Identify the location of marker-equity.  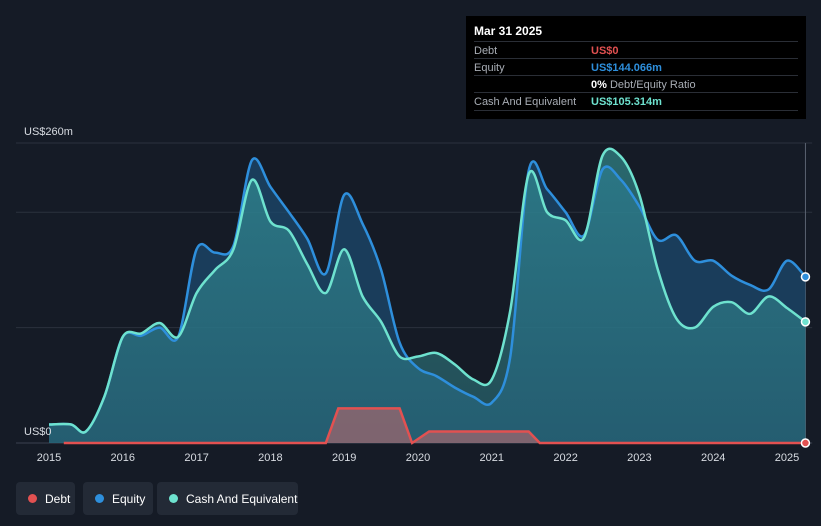
(805, 277).